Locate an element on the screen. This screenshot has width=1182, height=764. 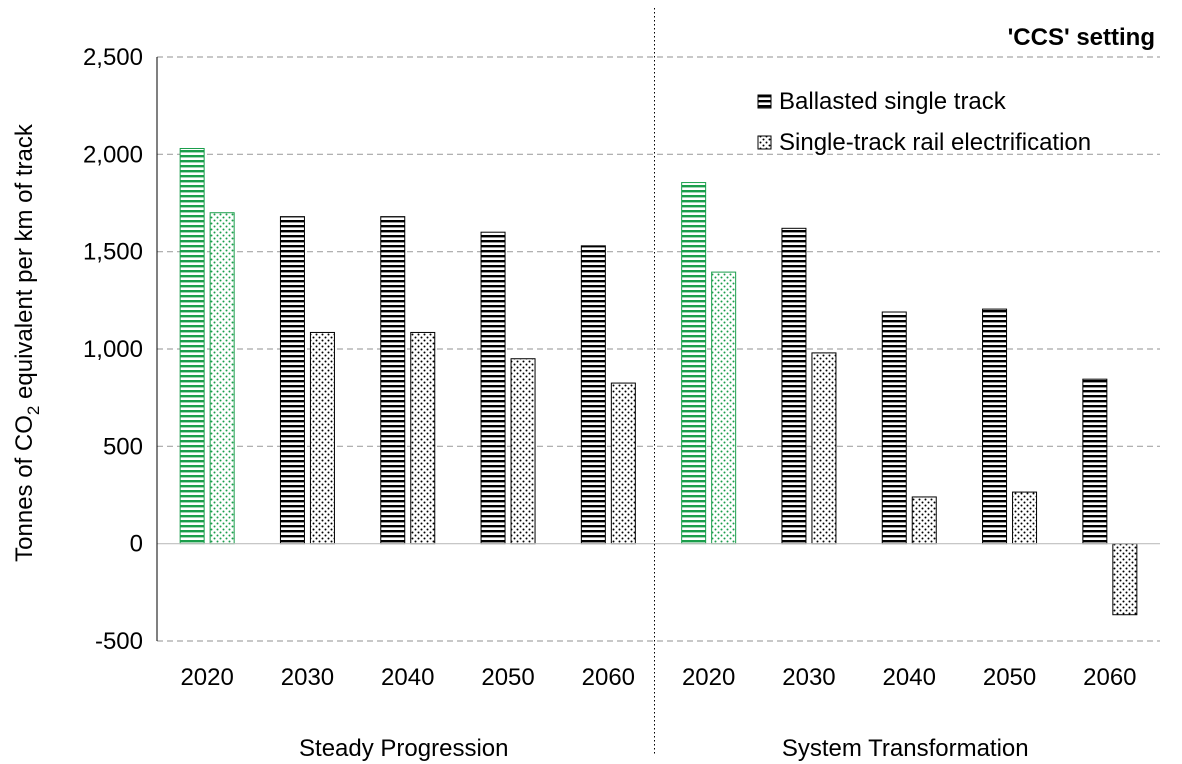
y-tick-label: -500 is located at coordinates (119, 641).